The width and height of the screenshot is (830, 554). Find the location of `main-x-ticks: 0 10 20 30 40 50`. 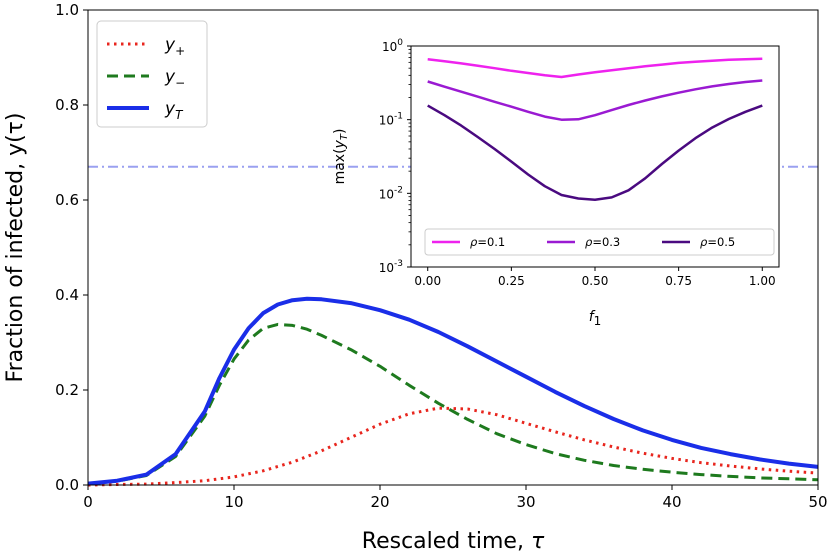

main-x-ticks: 0 10 20 30 40 50 is located at coordinates (455, 498).